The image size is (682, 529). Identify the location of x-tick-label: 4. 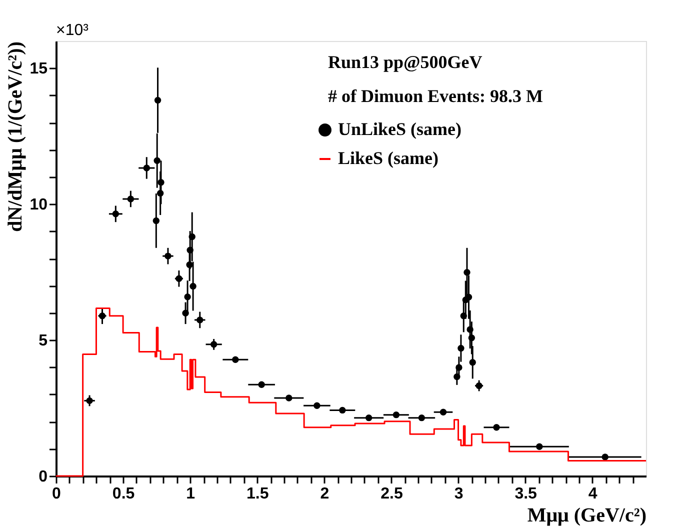
(593, 494).